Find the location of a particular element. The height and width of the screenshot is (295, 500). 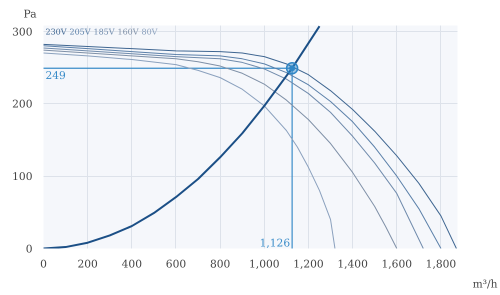

ref-line-label: 1,126 is located at coordinates (275, 243).